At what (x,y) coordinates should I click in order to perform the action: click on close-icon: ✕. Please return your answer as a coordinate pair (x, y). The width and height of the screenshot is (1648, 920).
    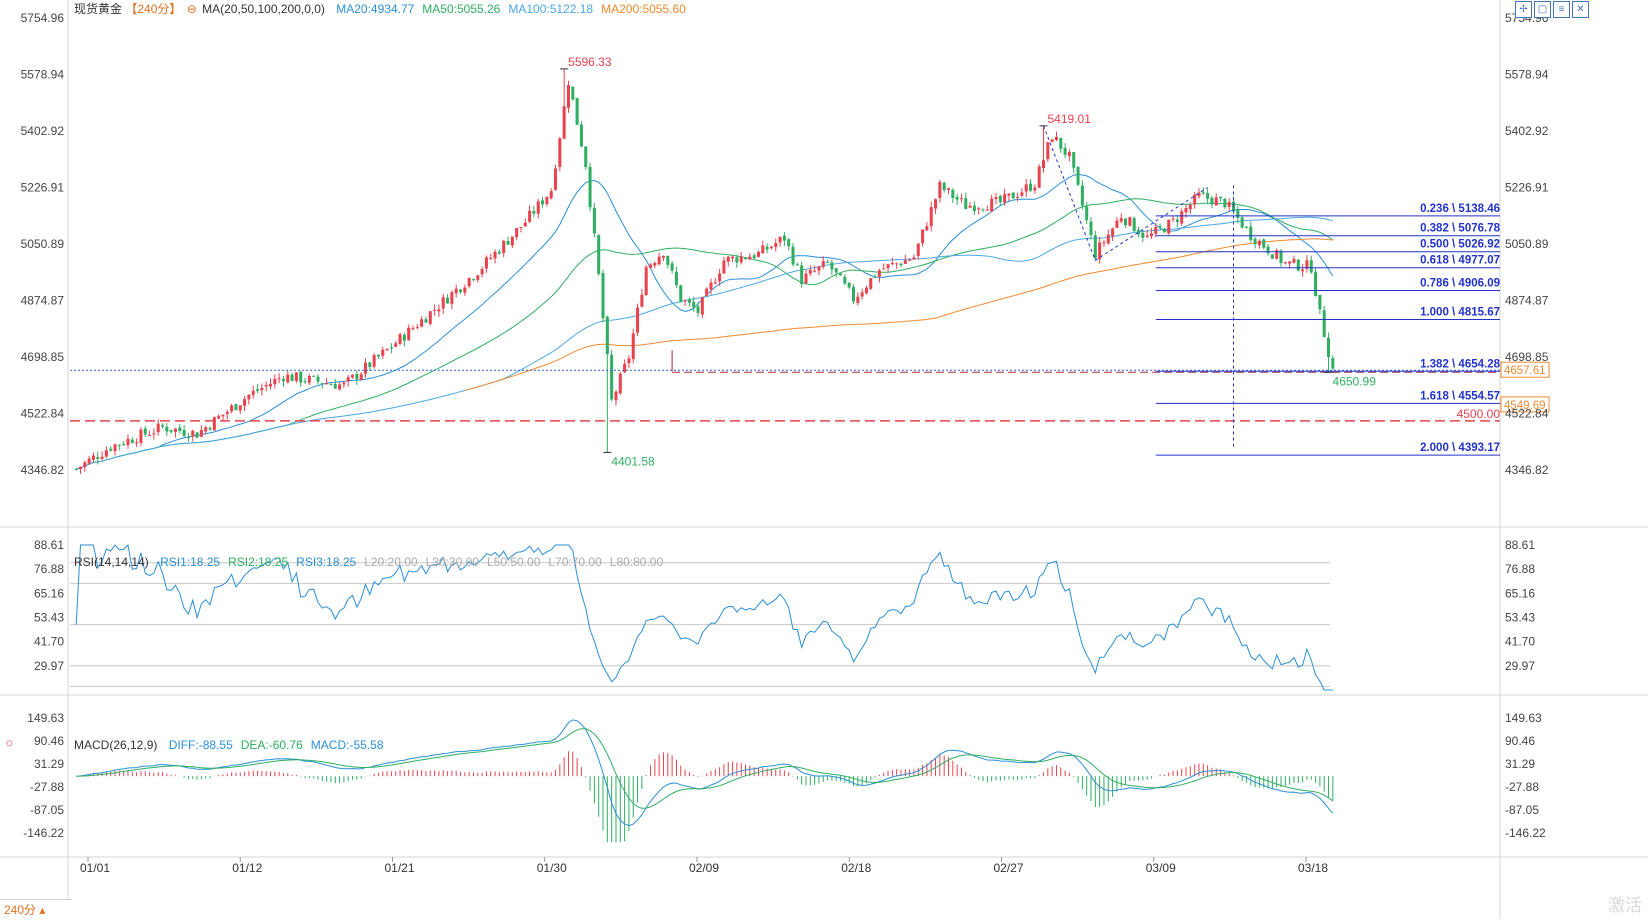
    Looking at the image, I should click on (1580, 9).